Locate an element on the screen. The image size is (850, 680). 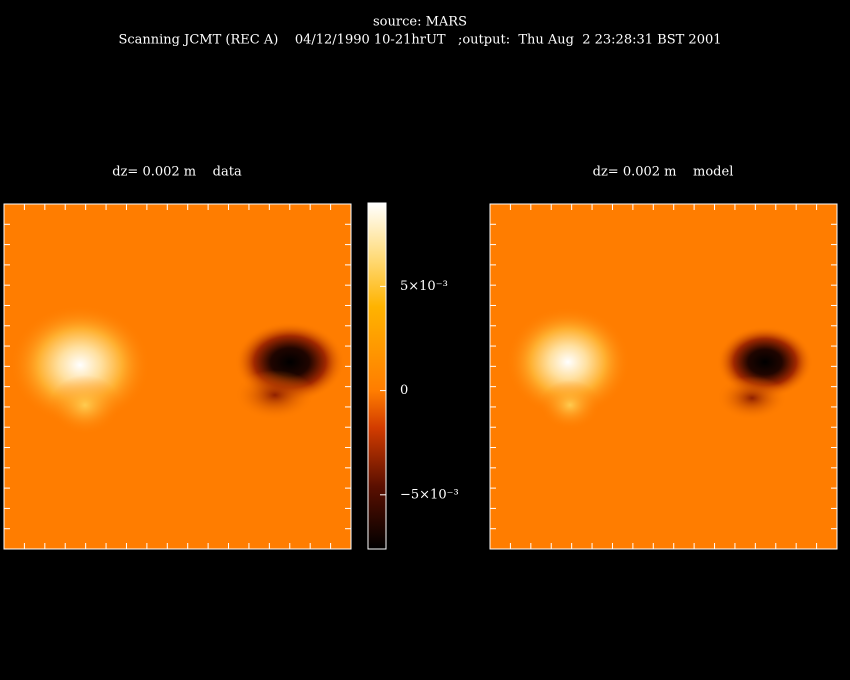
colorbar-tick-label: 5×10⁻³ is located at coordinates (424, 286).